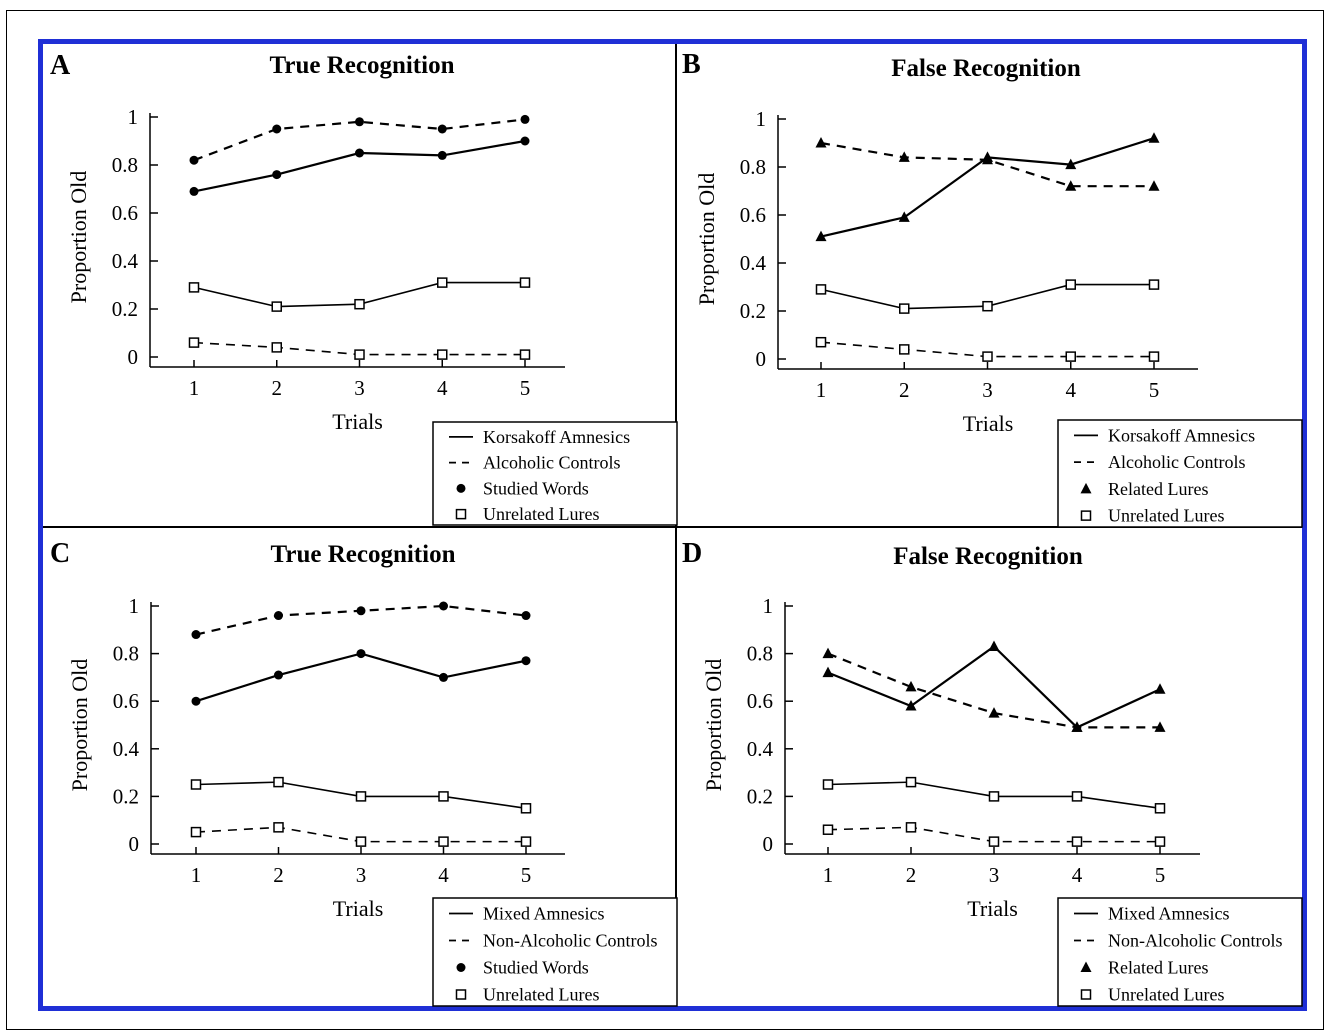  I want to click on panel-title: False Recognition, so click(988, 556).